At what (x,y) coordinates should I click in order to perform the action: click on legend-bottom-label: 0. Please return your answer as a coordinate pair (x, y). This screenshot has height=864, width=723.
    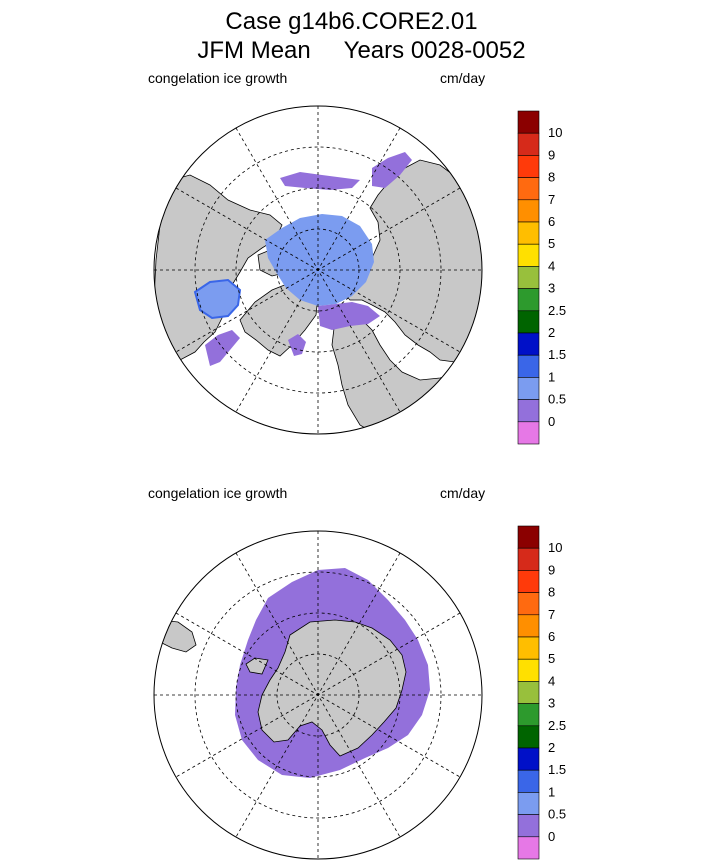
    Looking at the image, I should click on (551, 836).